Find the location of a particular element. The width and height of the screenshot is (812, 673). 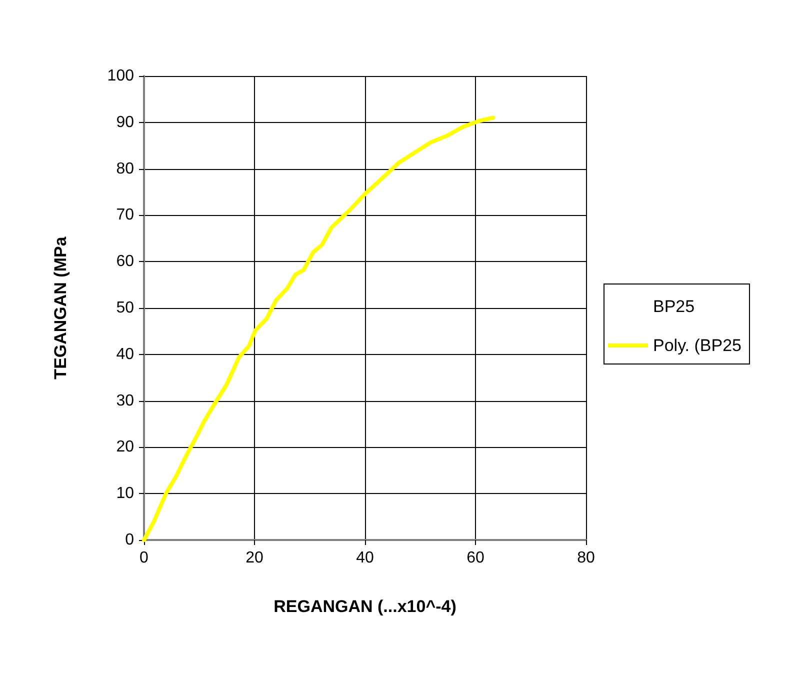

y-tick-label: 10 is located at coordinates (125, 493).